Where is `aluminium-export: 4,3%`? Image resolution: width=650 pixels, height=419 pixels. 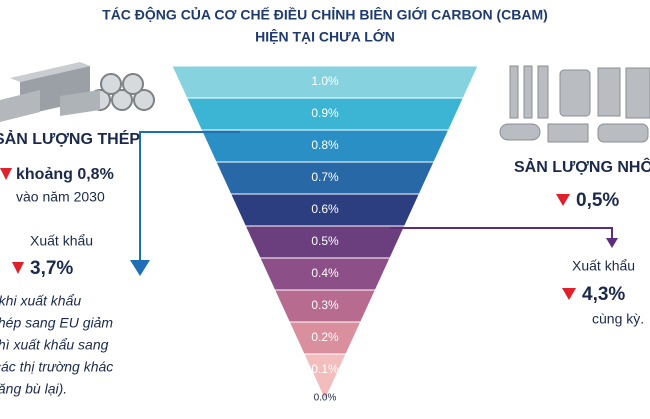 aluminium-export: 4,3% is located at coordinates (603, 294).